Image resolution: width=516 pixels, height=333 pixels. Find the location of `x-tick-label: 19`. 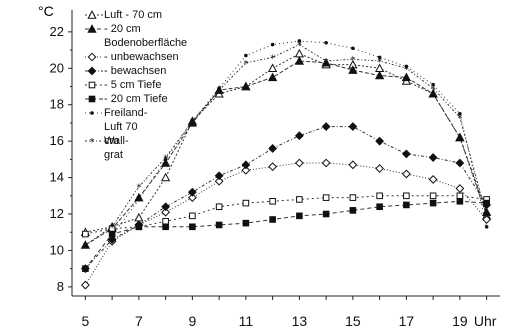

x-tick-label: 19 is located at coordinates (460, 321).